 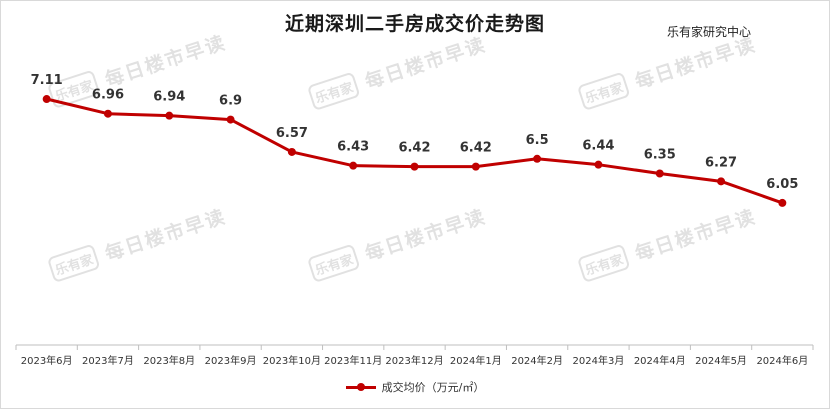 I want to click on source-note: 乐有家研究中心, so click(x=708, y=32).